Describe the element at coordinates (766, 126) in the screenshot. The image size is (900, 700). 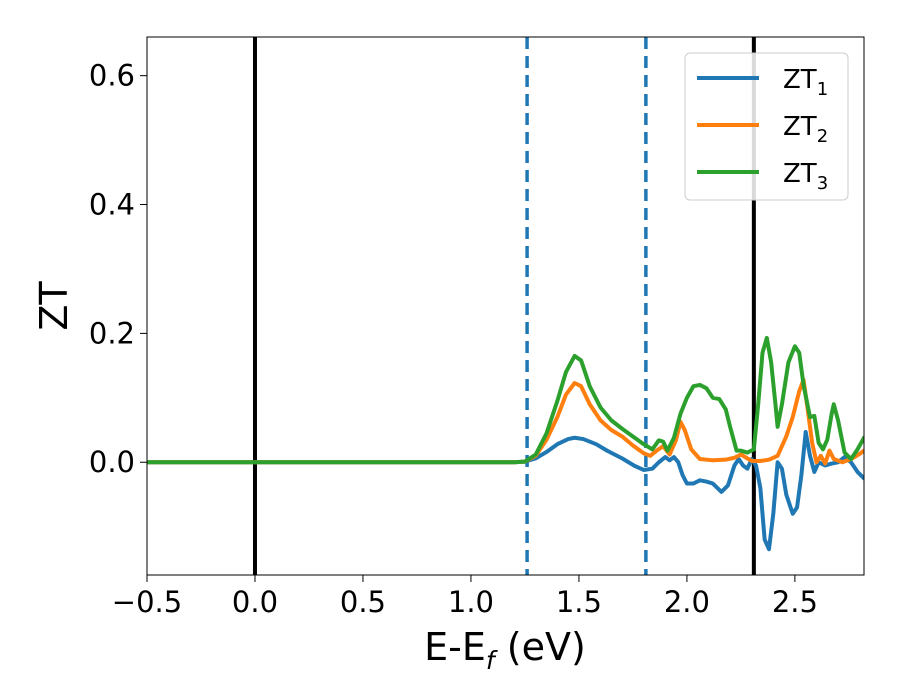
I see `legend-box` at that location.